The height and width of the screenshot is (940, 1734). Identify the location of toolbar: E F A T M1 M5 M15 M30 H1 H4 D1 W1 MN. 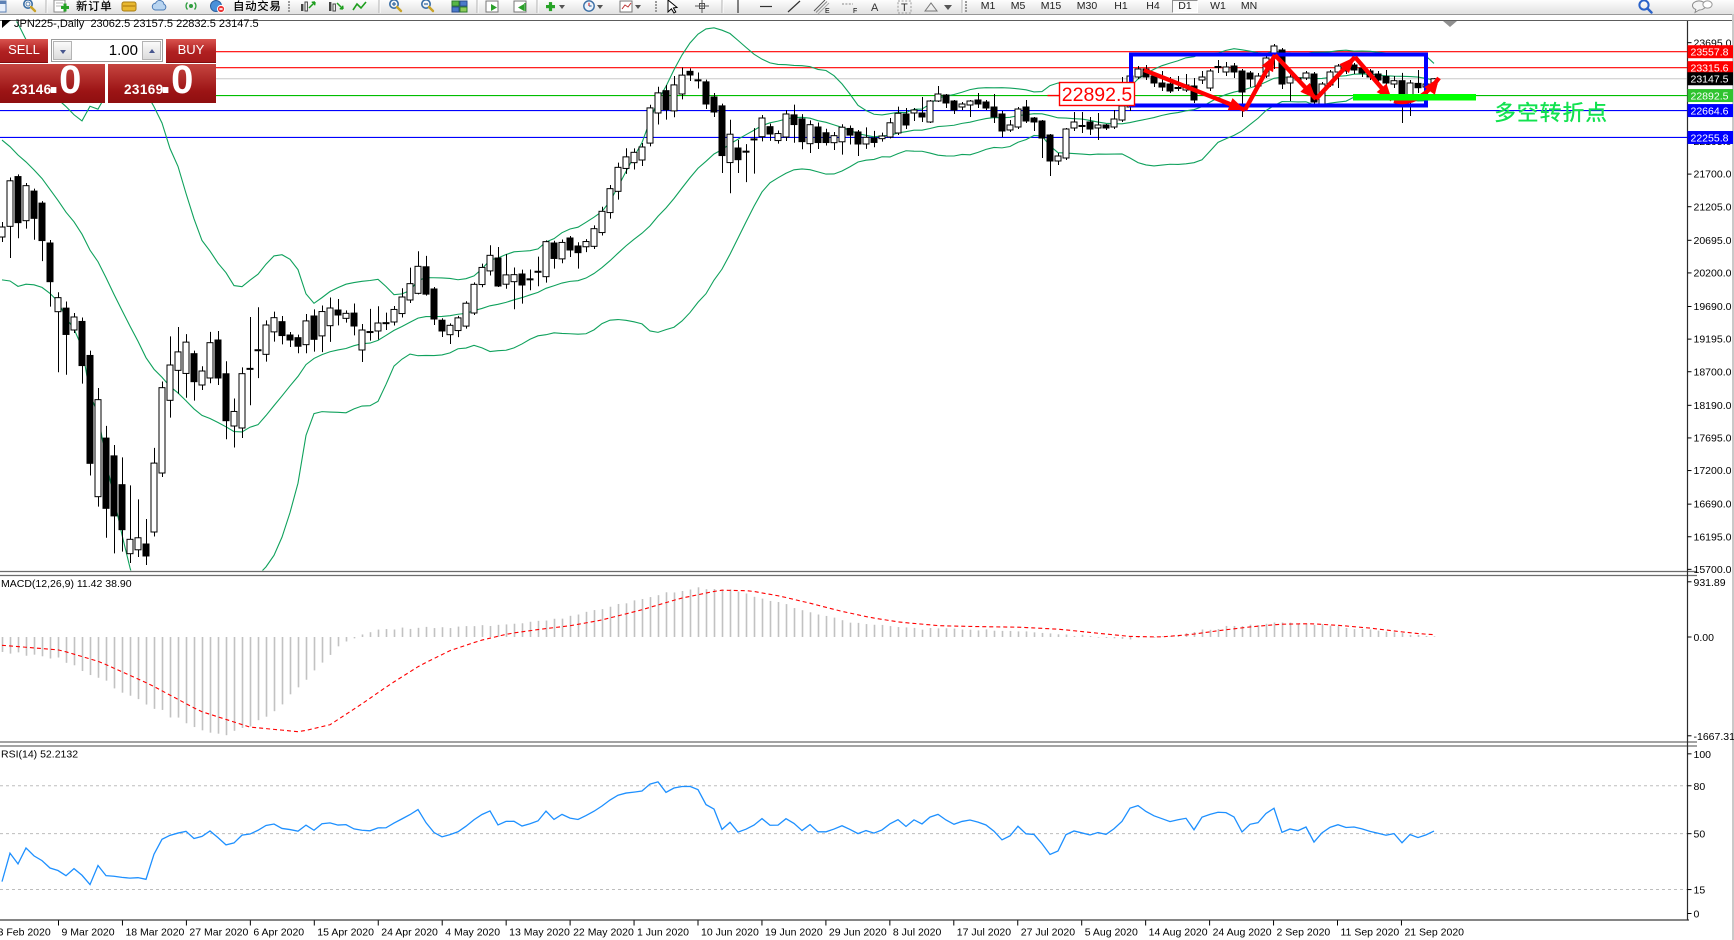
(867, 7).